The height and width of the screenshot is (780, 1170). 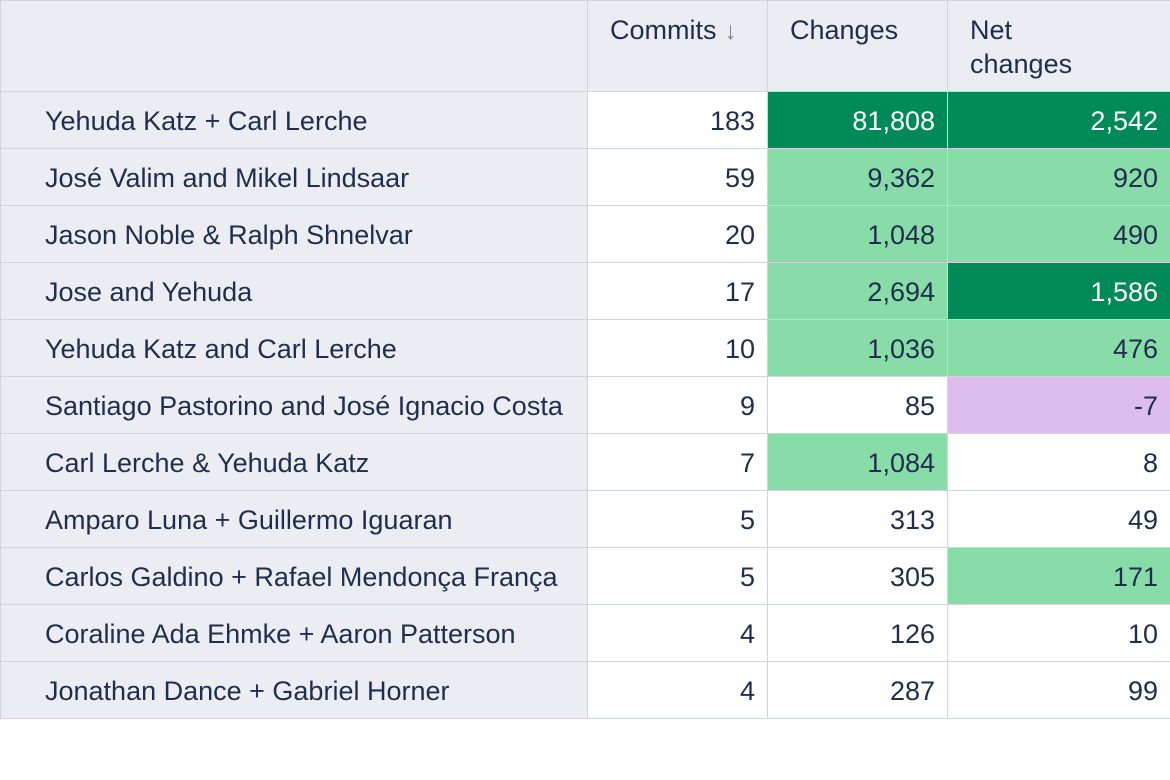 What do you see at coordinates (857, 46) in the screenshot?
I see `column-header: Changes` at bounding box center [857, 46].